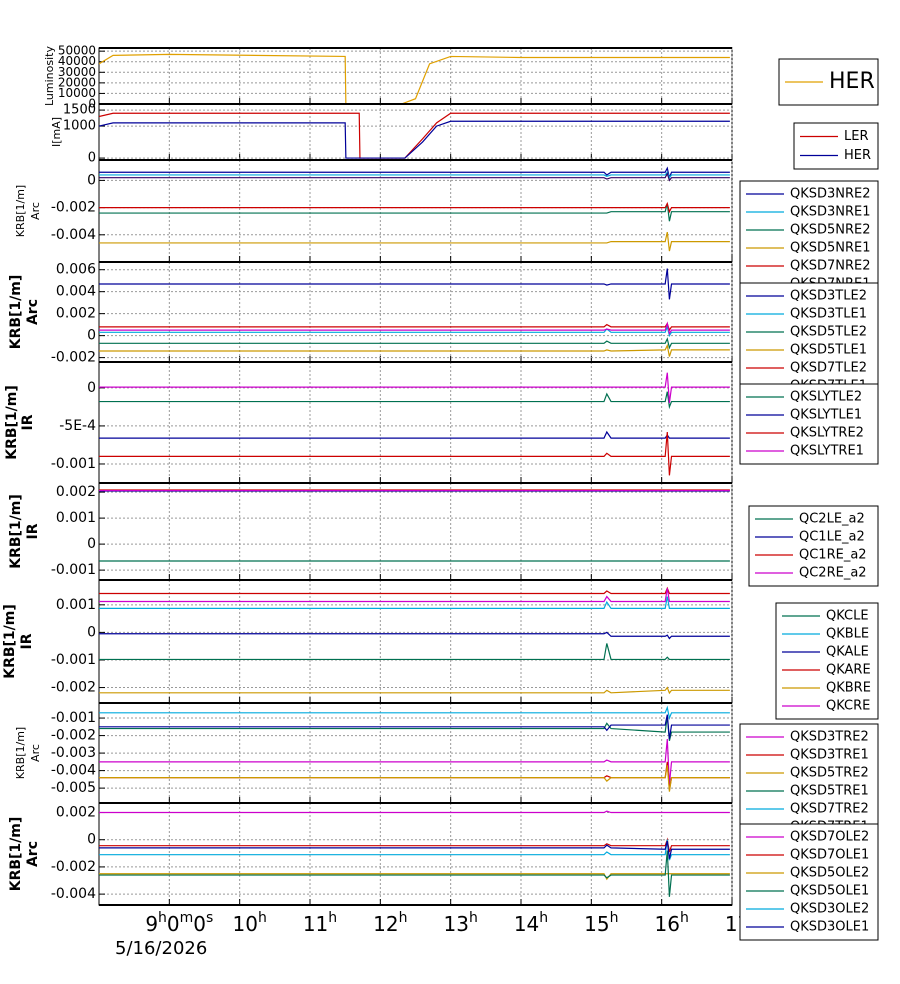 This screenshot has height=984, width=900. Describe the element at coordinates (250, 923) in the screenshot. I see `x-tick-label: 10h` at that location.